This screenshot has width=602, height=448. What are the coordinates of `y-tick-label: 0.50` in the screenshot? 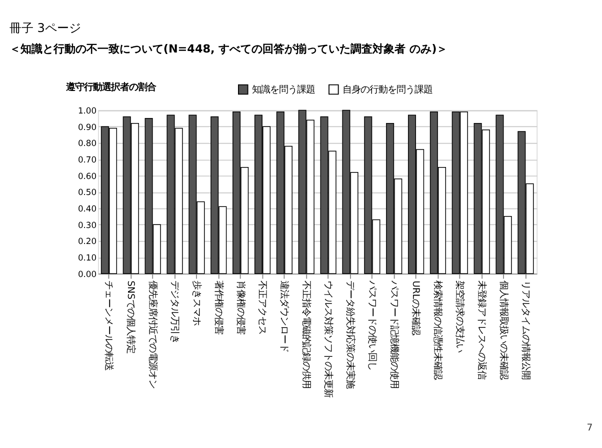 It's located at (87, 192).